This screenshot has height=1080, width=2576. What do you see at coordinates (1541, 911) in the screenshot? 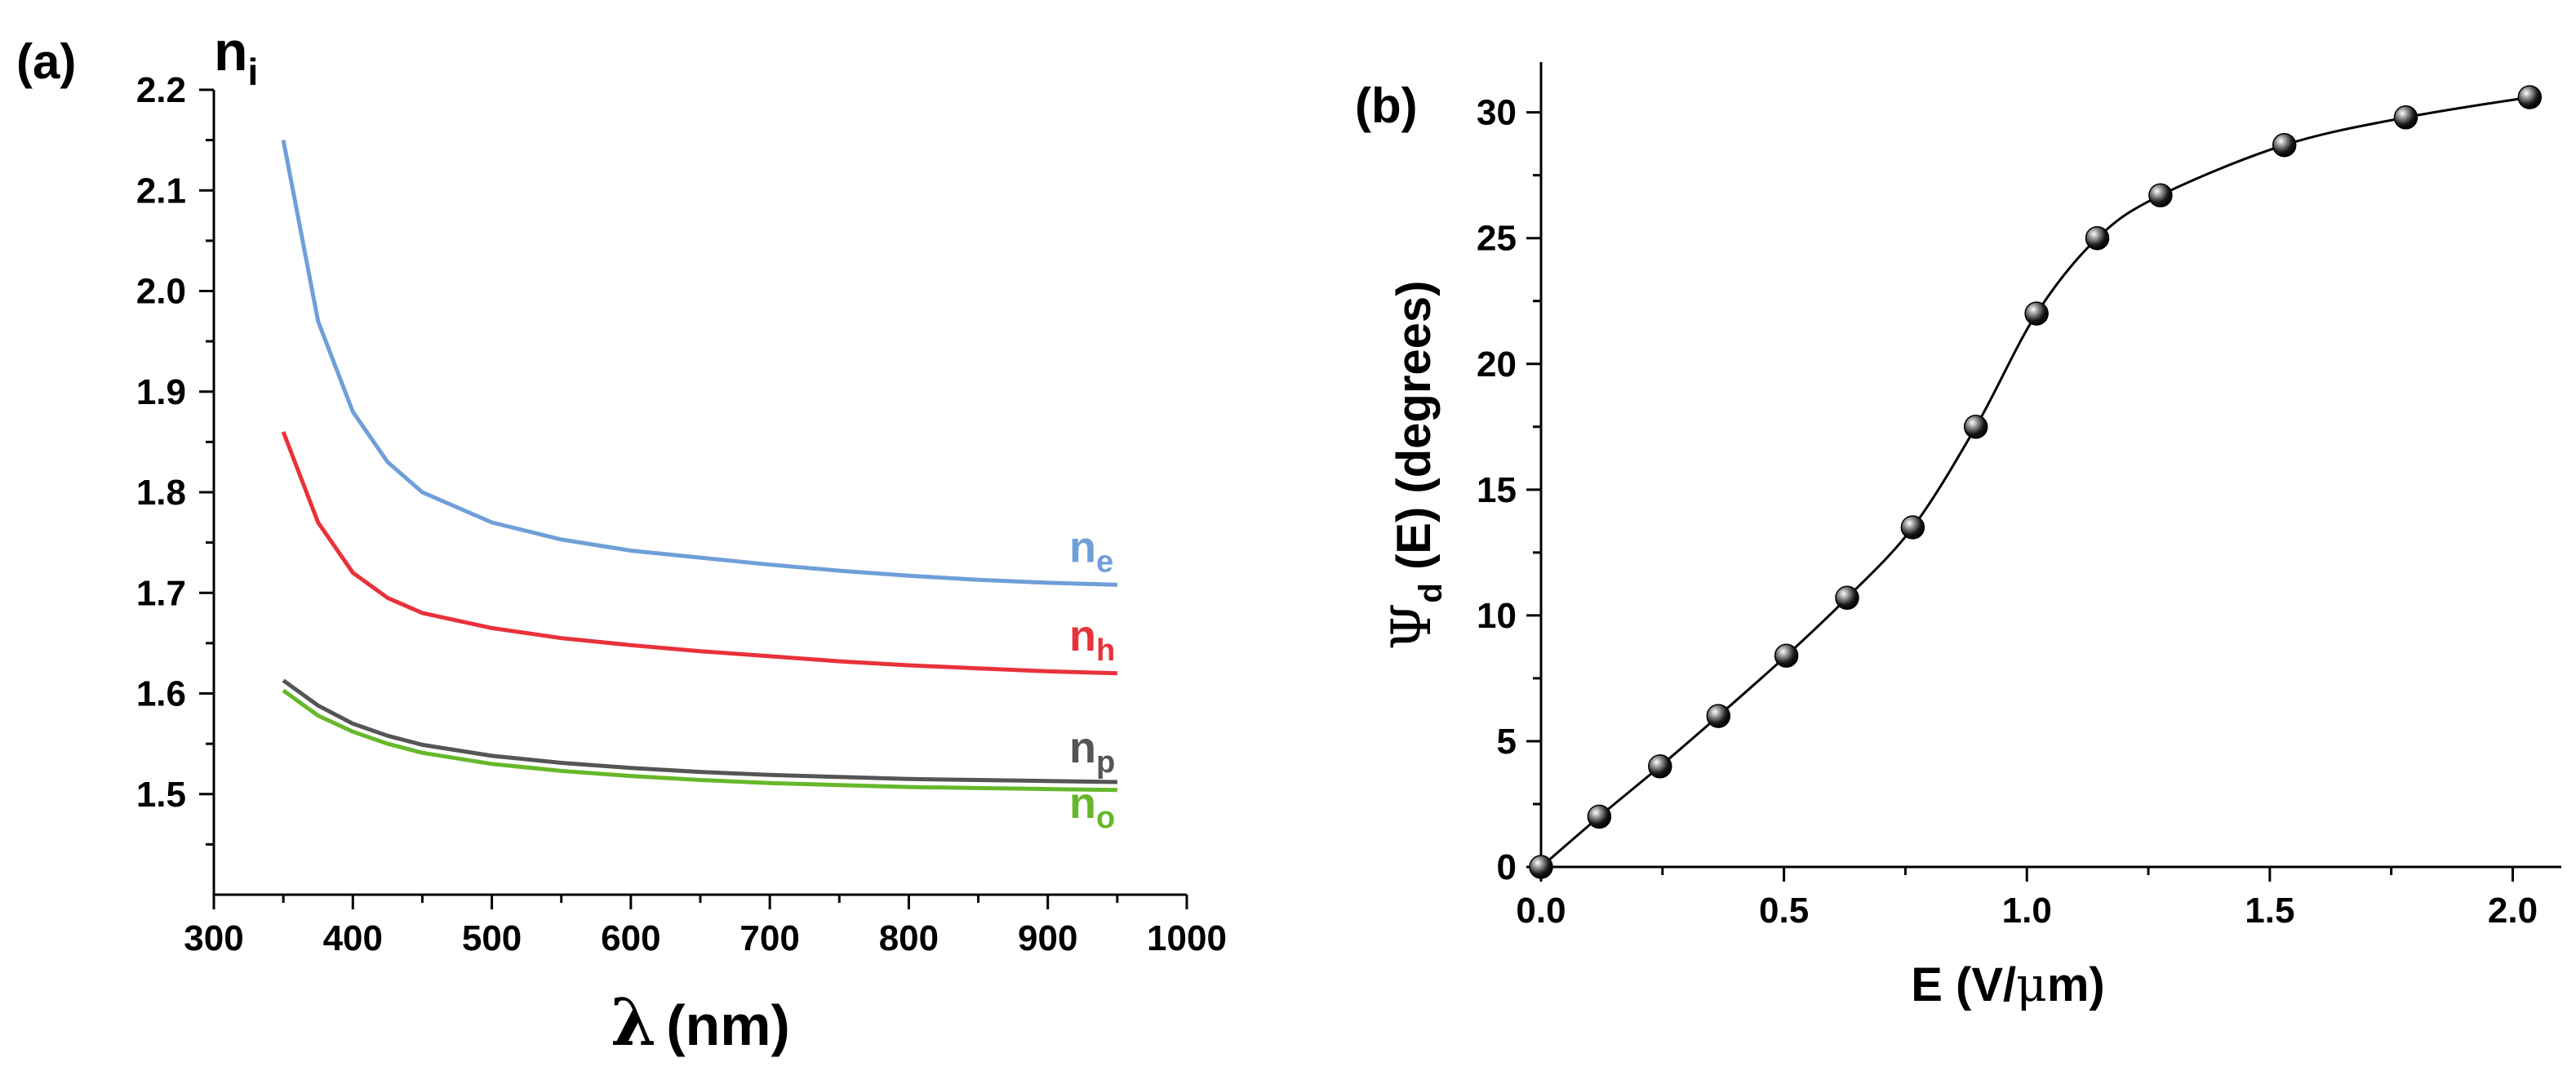
I see `x-tick-label: 0.0` at bounding box center [1541, 911].